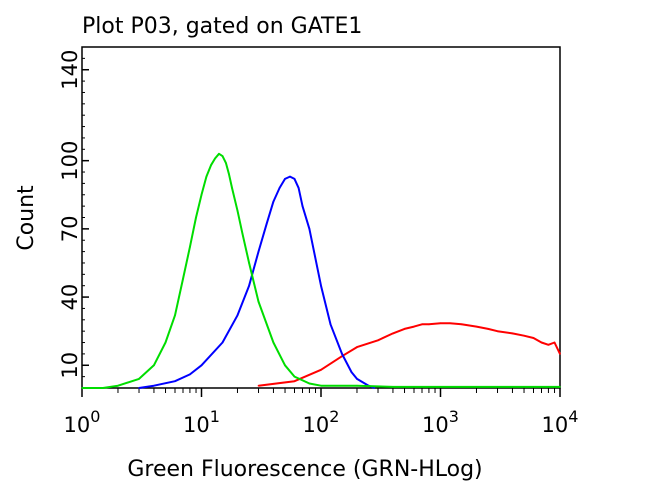 Image resolution: width=650 pixels, height=488 pixels. Describe the element at coordinates (70, 228) in the screenshot. I see `y-tick-label: 70` at that location.